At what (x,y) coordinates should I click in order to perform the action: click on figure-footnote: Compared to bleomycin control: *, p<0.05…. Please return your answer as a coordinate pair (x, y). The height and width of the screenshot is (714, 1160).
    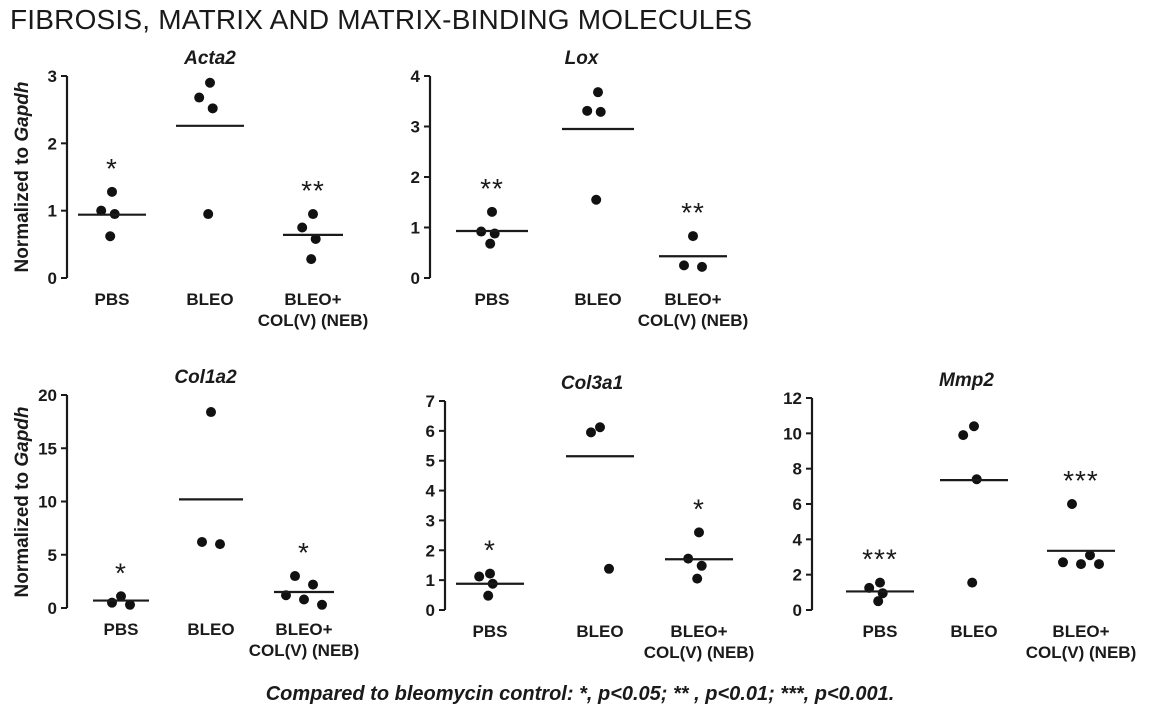
    Looking at the image, I should click on (580, 694).